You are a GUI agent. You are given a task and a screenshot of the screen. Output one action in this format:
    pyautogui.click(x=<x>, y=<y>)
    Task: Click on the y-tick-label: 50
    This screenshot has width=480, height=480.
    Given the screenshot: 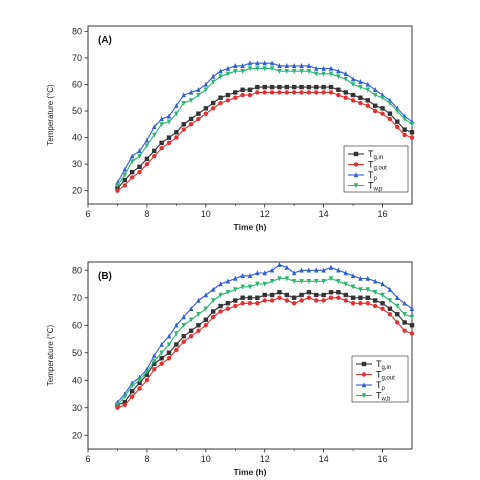 What is the action you would take?
    pyautogui.click(x=77, y=353)
    